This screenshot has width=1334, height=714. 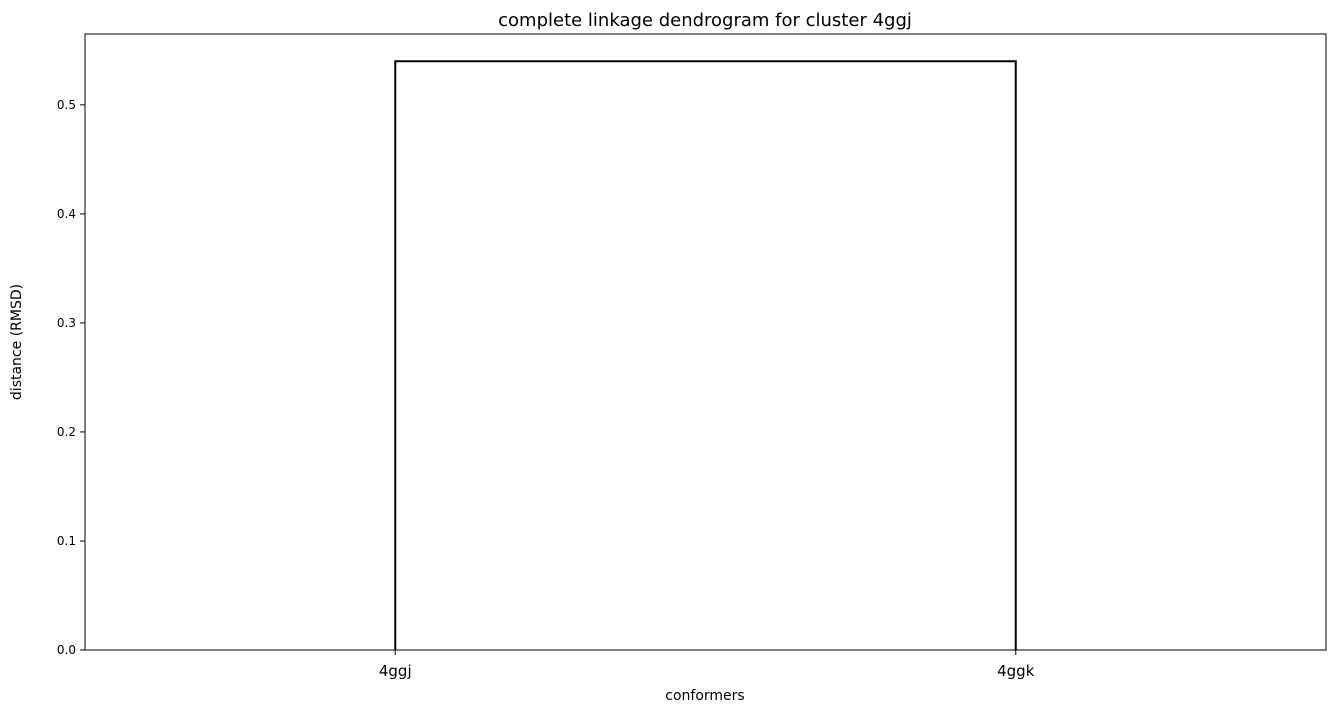 What do you see at coordinates (707, 665) in the screenshot?
I see `x-axis-ticks: 4ggj 4ggk` at bounding box center [707, 665].